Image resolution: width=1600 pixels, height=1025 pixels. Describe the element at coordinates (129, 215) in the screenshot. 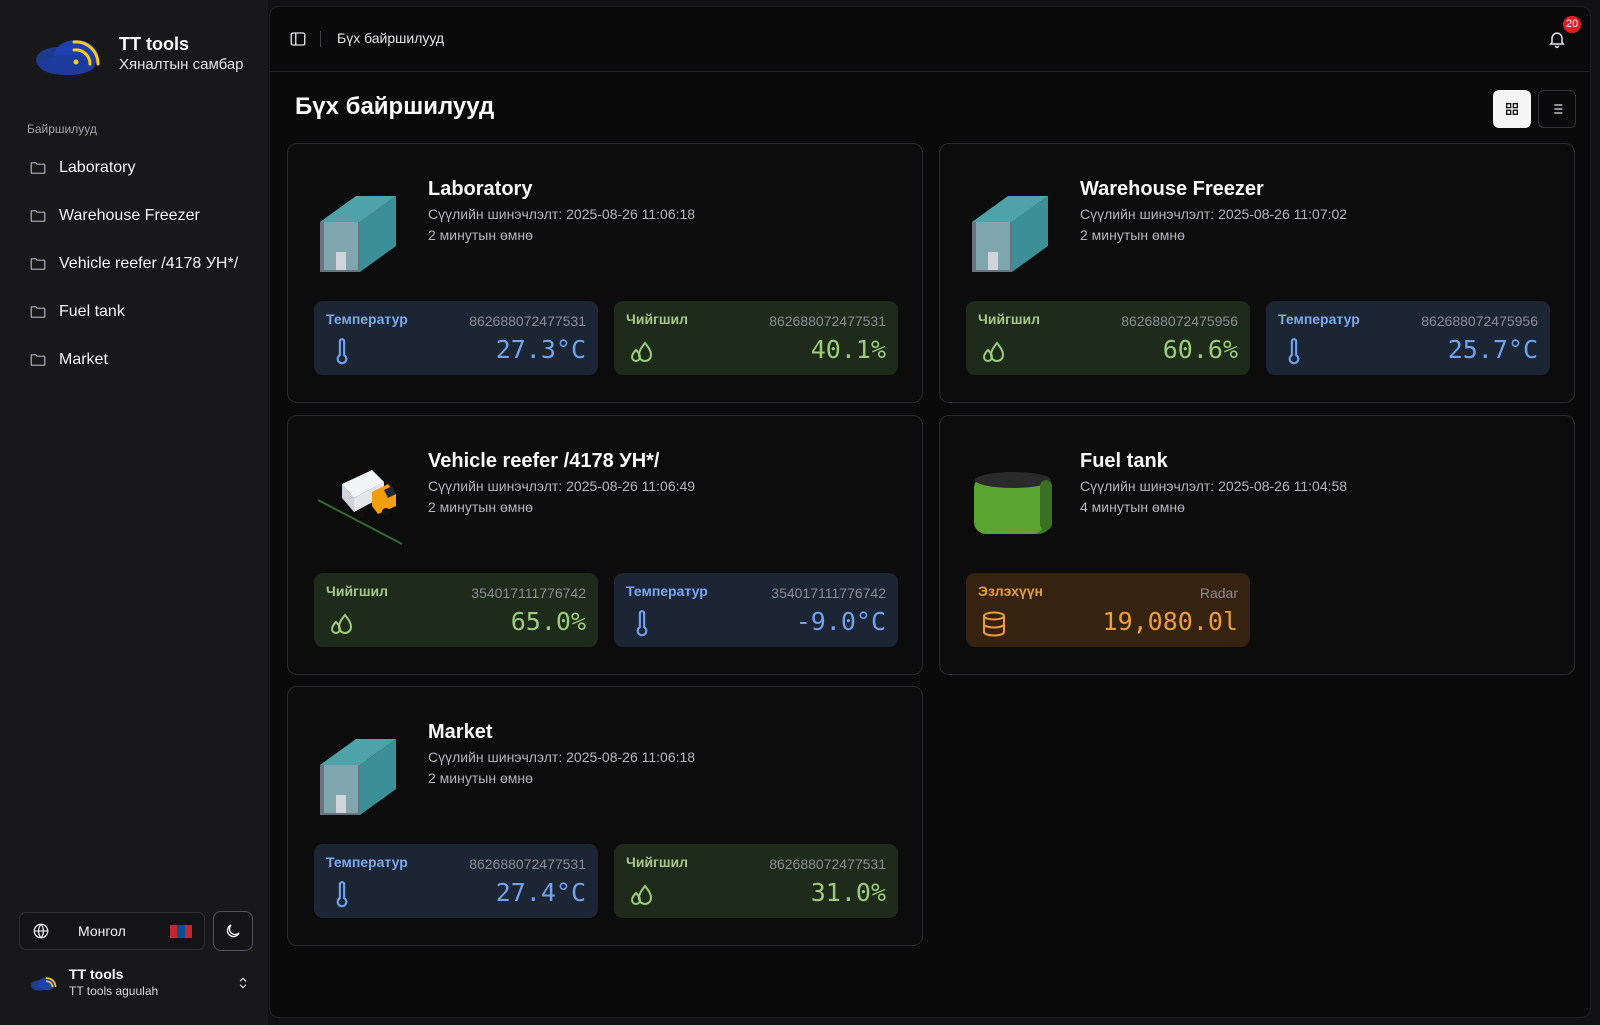

I see `sidebar-item-label: Warehouse Freezer` at that location.